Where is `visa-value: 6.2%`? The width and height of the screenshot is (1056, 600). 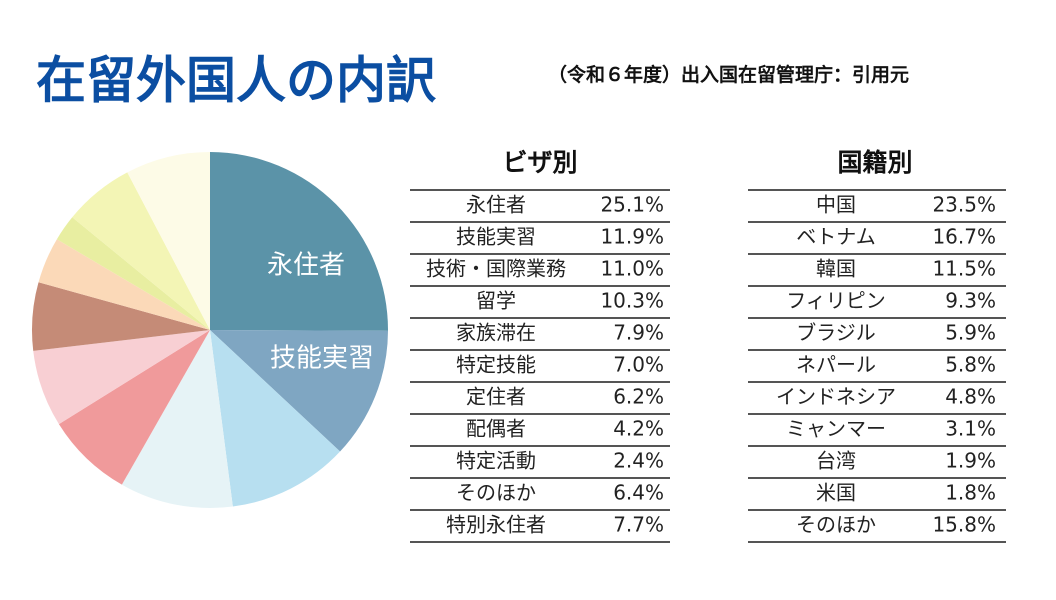 visa-value: 6.2% is located at coordinates (638, 397).